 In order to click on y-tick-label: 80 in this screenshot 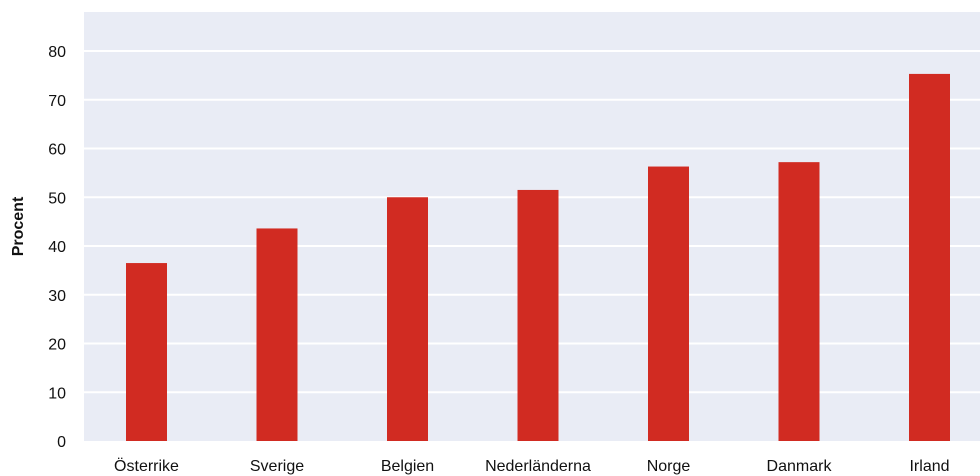, I will do `click(57, 52)`.